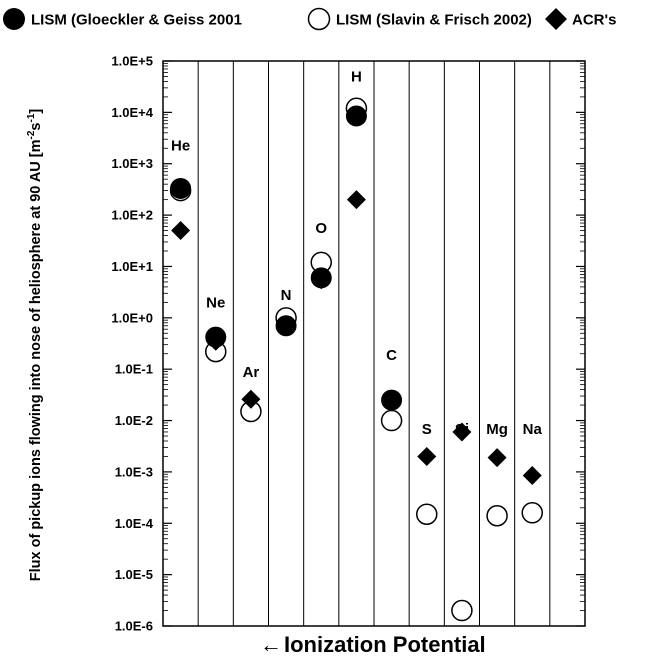  What do you see at coordinates (216, 341) in the screenshot?
I see `point-filled-diamond-ne` at bounding box center [216, 341].